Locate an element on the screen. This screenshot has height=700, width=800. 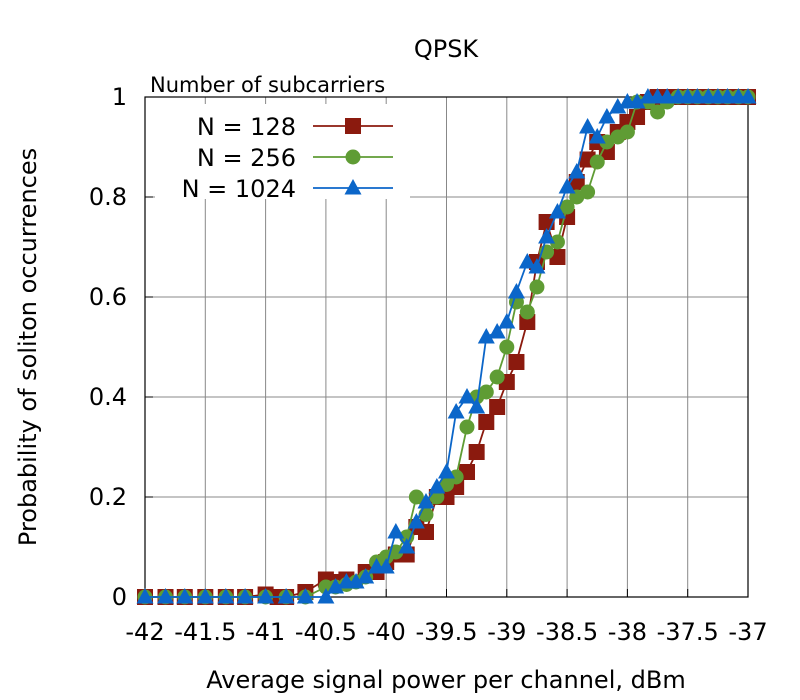
legend-entries: N = 128 N = 256 N = 1024 is located at coordinates (287, 158).